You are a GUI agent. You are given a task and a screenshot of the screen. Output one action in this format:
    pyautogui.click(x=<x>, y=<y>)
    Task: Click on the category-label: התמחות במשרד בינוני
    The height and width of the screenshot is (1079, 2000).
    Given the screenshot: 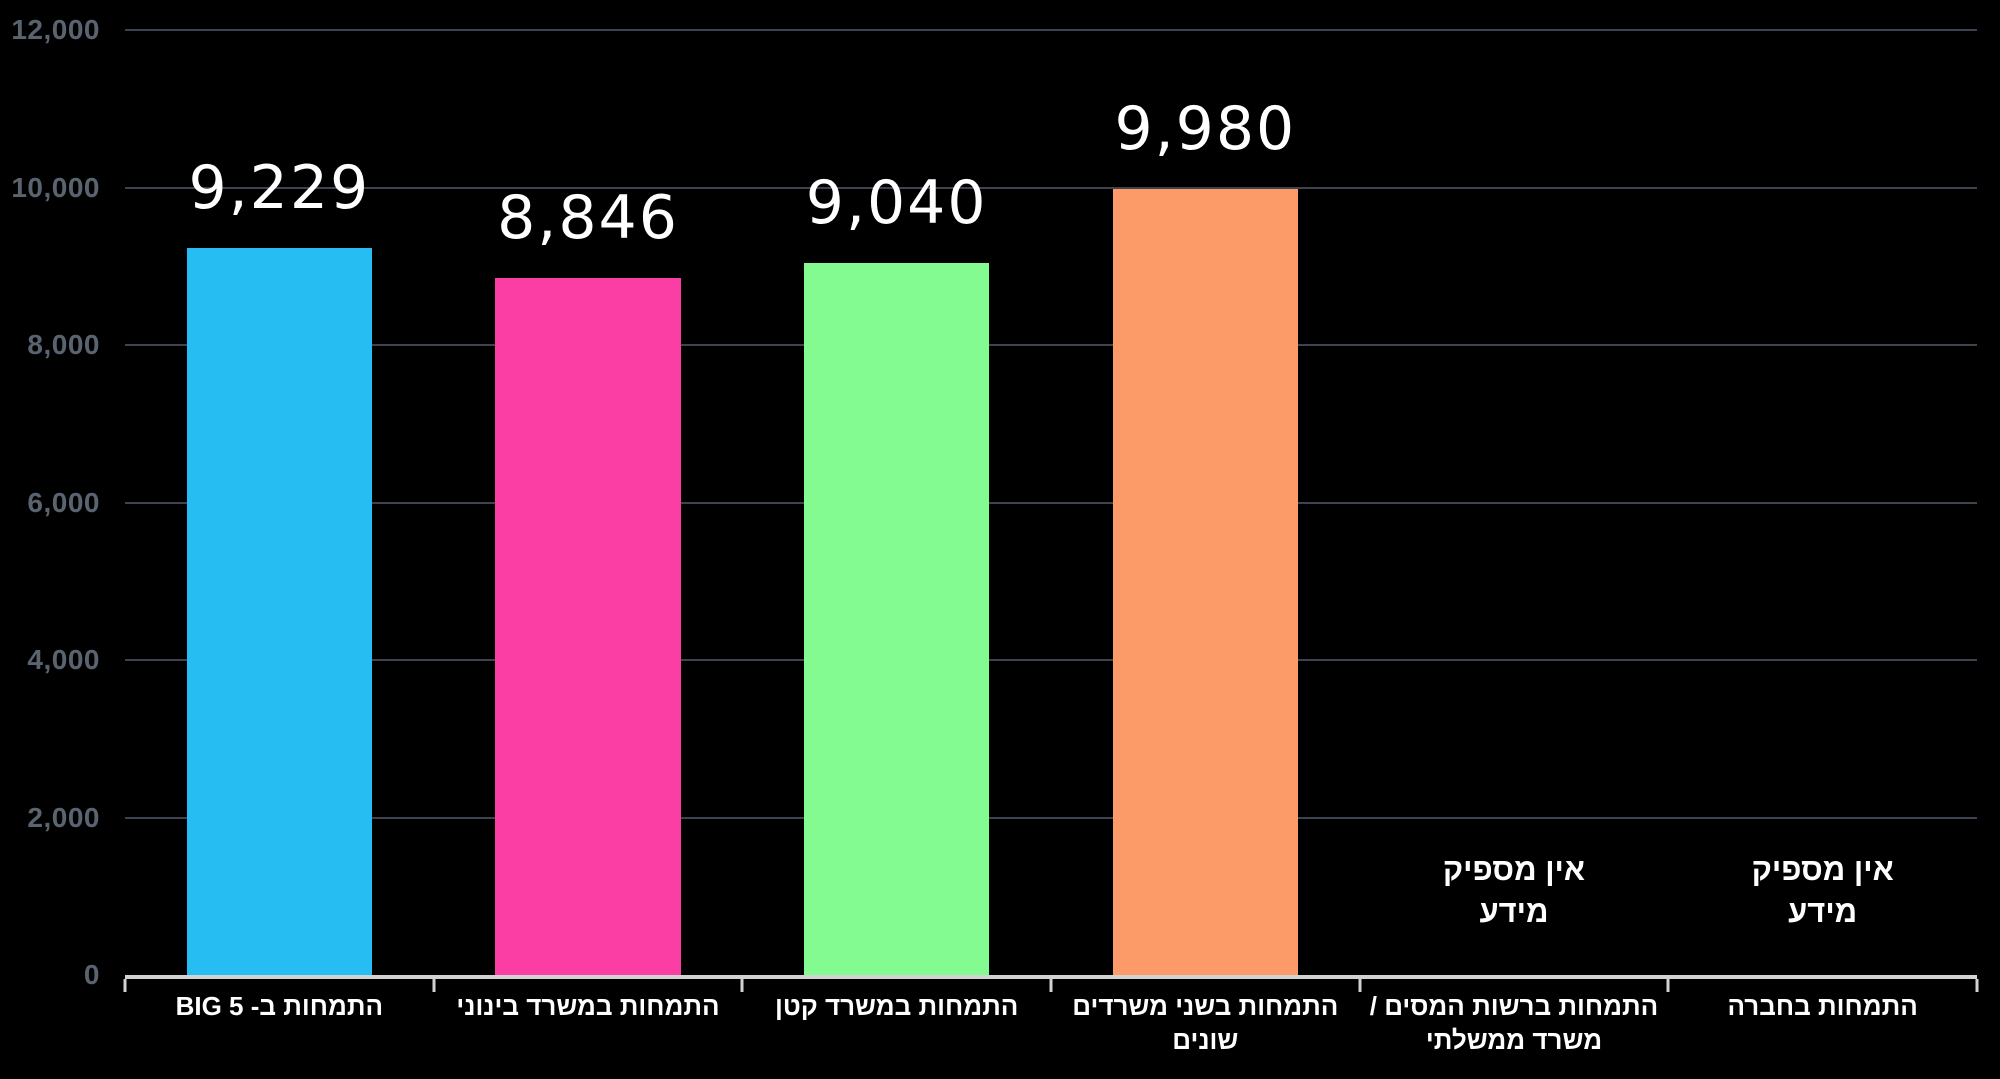 What is the action you would take?
    pyautogui.click(x=588, y=1006)
    